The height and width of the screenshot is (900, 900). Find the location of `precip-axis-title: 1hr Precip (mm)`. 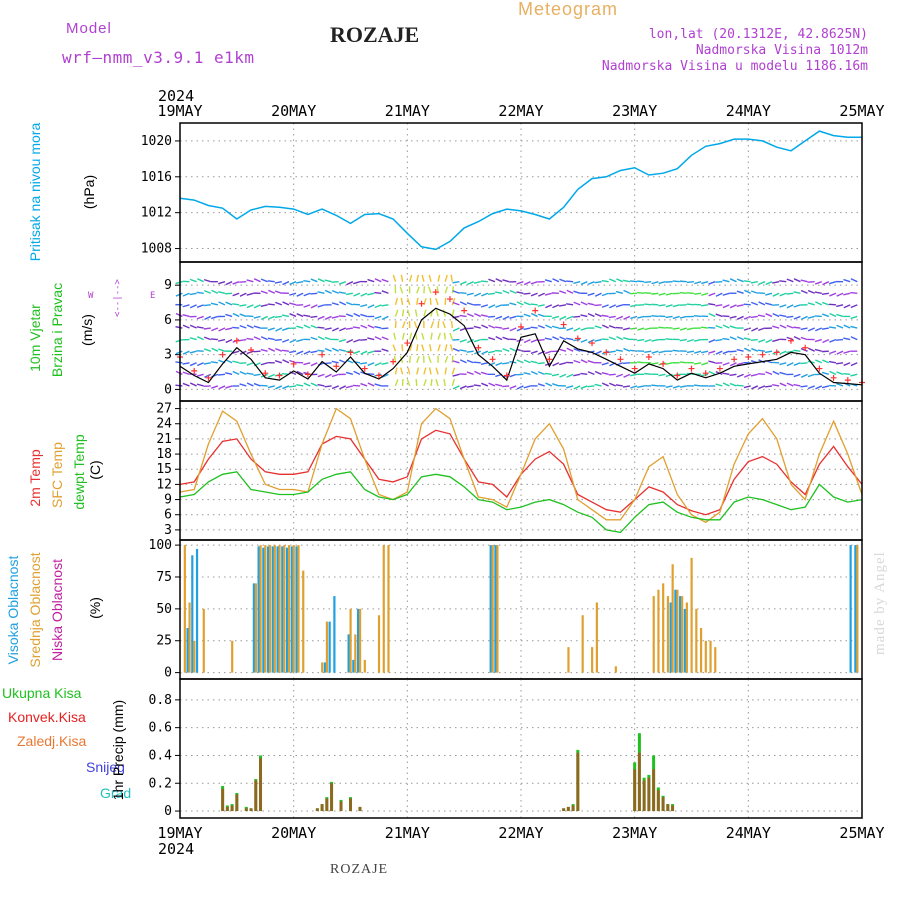

precip-axis-title: 1hr Precip (mm) is located at coordinates (118, 750).